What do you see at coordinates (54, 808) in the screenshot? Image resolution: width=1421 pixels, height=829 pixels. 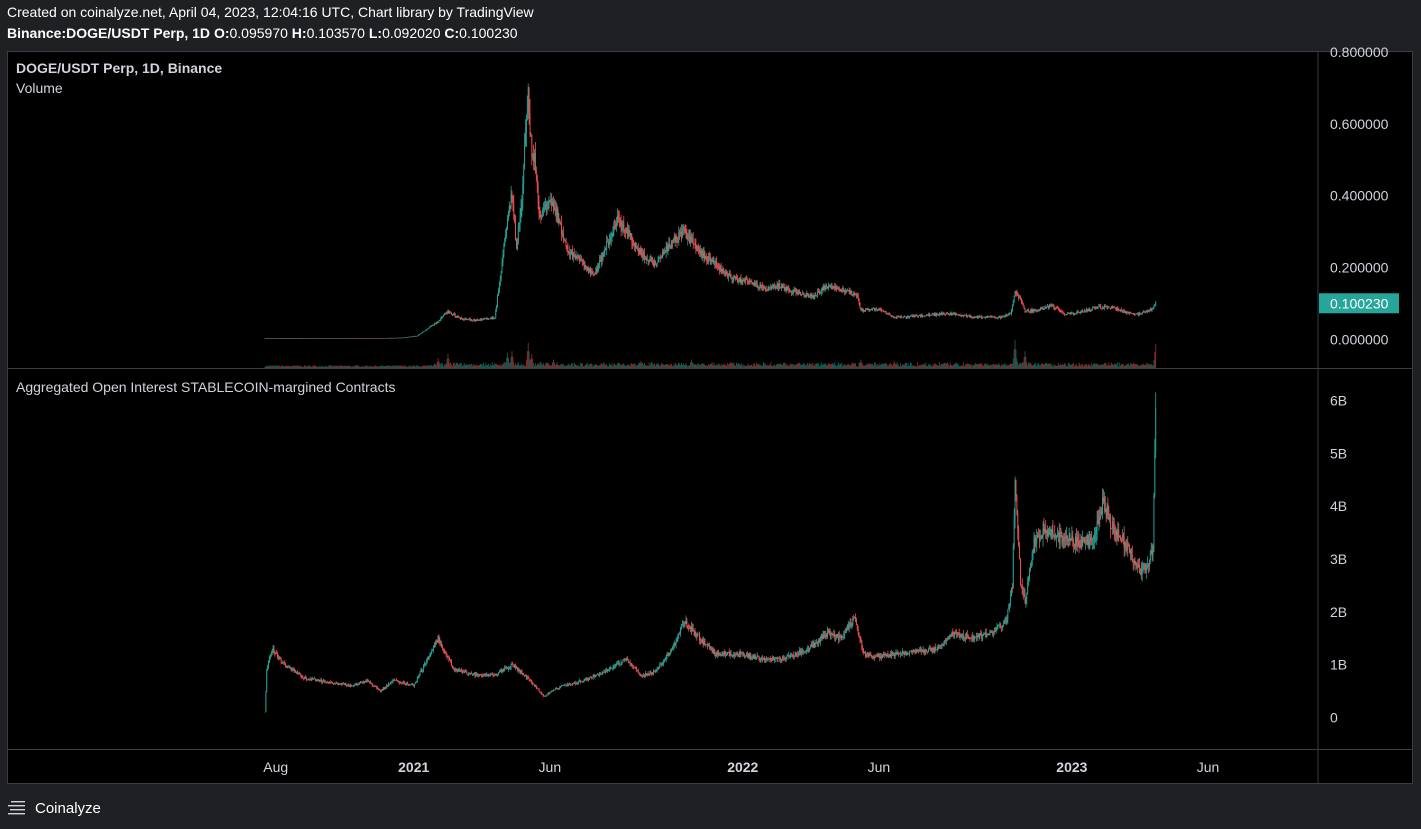 I see `footer-brand: Coinalyze` at bounding box center [54, 808].